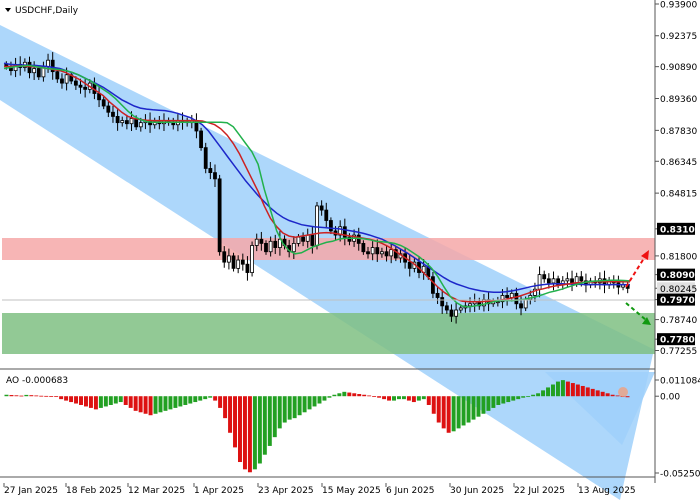  What do you see at coordinates (680, 341) in the screenshot?
I see `price-level-label: 0.77800` at bounding box center [680, 341].